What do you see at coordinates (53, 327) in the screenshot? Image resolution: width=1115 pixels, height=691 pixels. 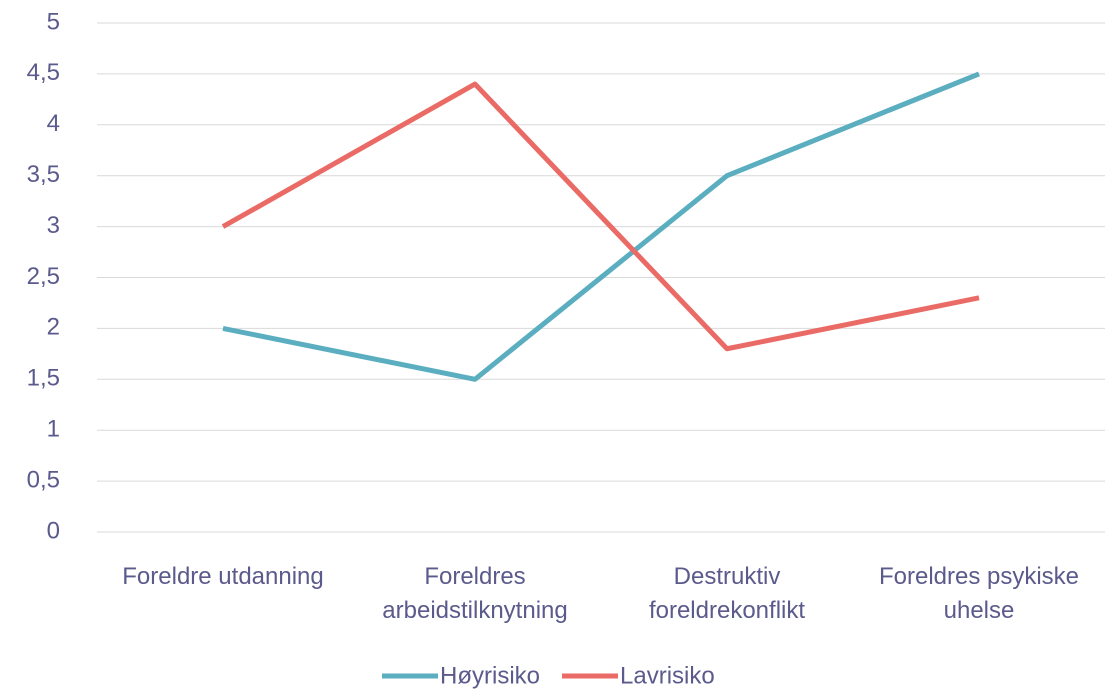 I see `y-tick-label: 2` at bounding box center [53, 327].